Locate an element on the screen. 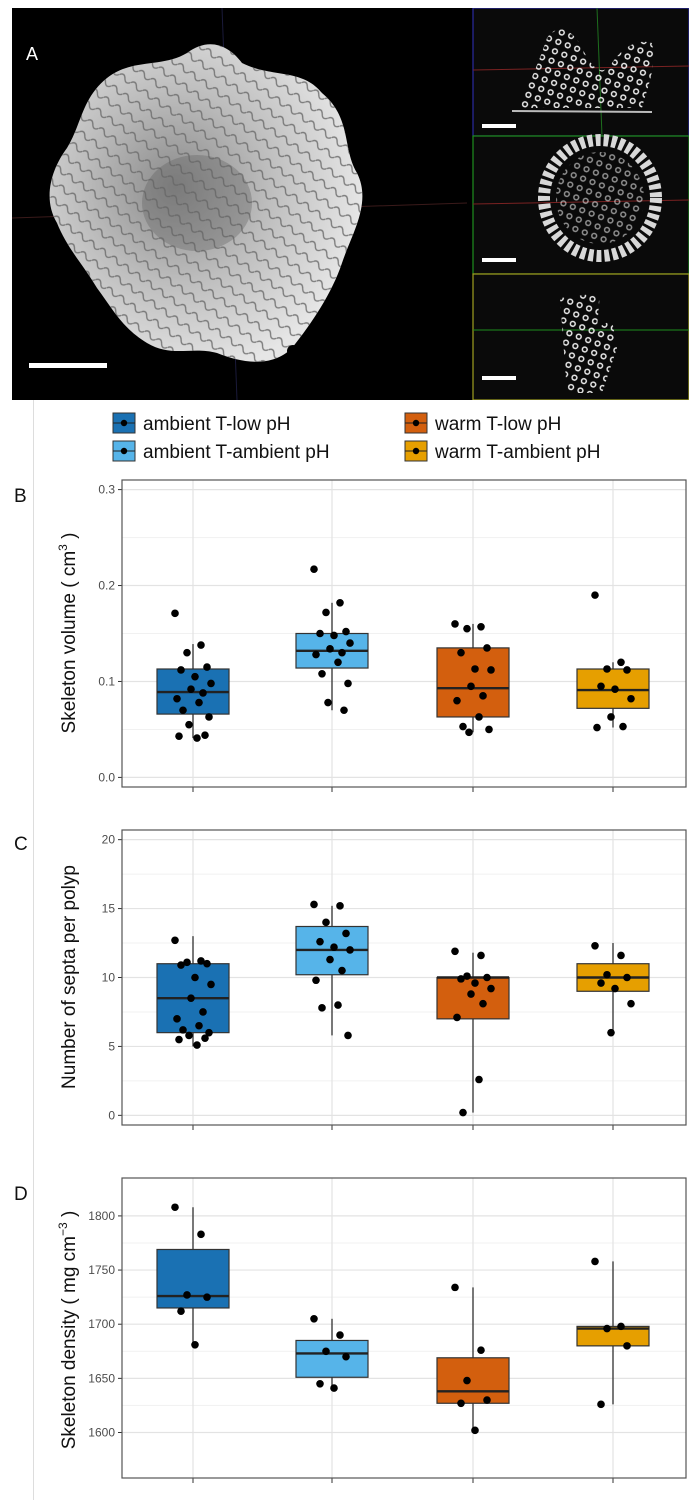 The height and width of the screenshot is (1508, 689). legend-label: ambient T-ambient pH is located at coordinates (236, 452).